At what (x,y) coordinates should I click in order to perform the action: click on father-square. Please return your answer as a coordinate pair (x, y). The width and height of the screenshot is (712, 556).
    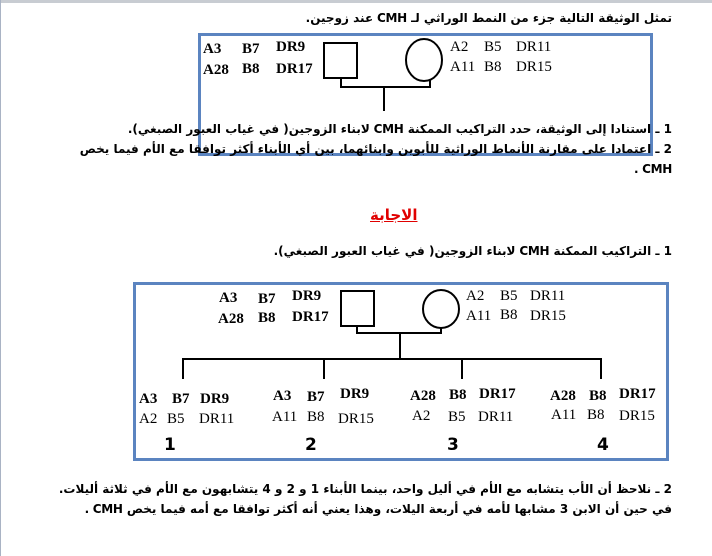
    Looking at the image, I should click on (340, 60).